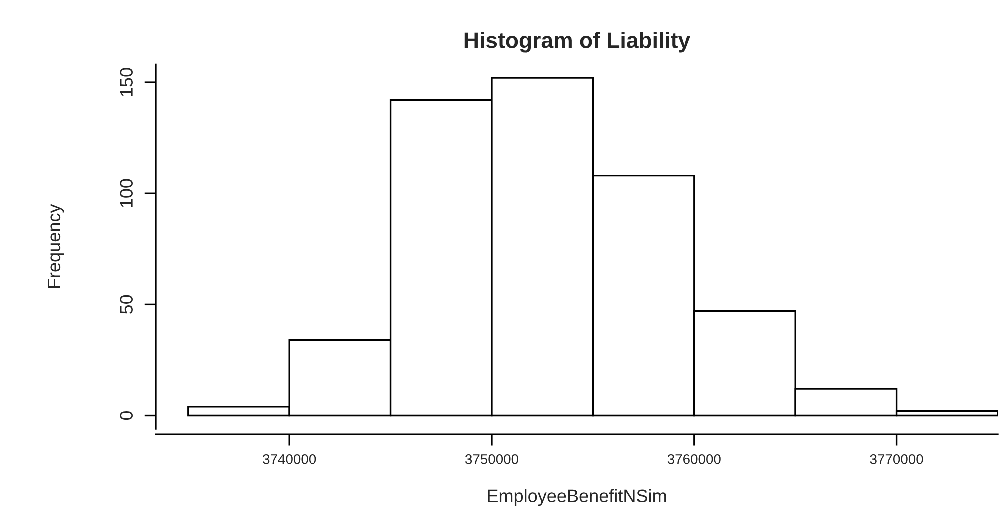 Image resolution: width=1000 pixels, height=506 pixels. I want to click on y-tick-label: 0, so click(126, 415).